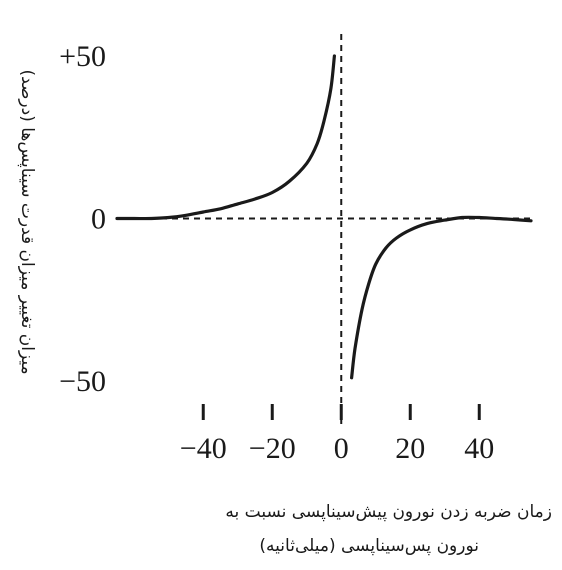  Describe the element at coordinates (82, 56) in the screenshot. I see `y-tick-label-0: +50` at that location.